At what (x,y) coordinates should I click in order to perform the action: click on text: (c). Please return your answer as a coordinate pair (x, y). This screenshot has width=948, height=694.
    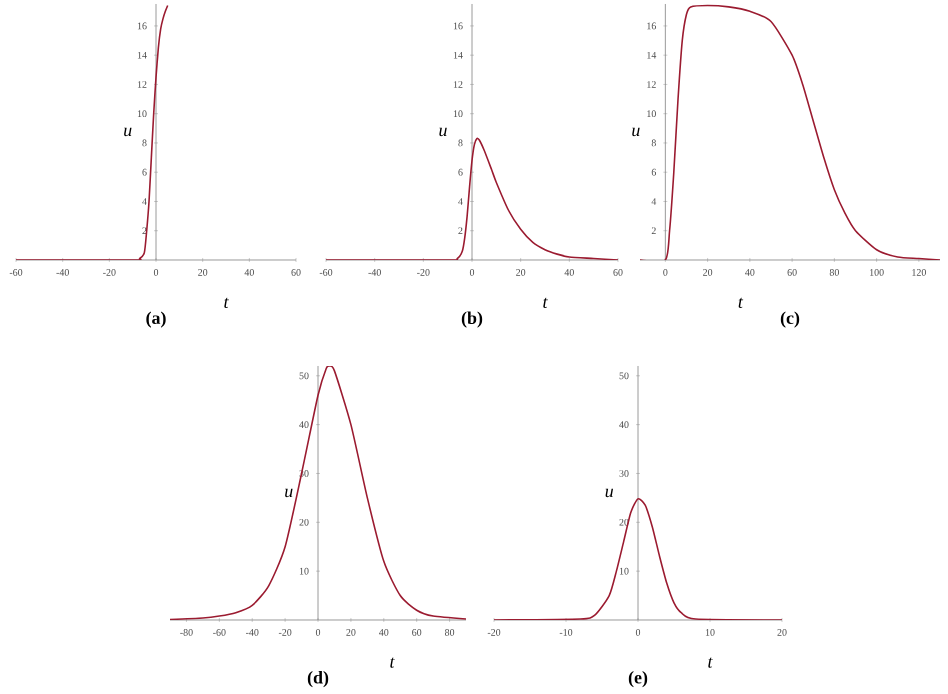
    Looking at the image, I should click on (790, 319).